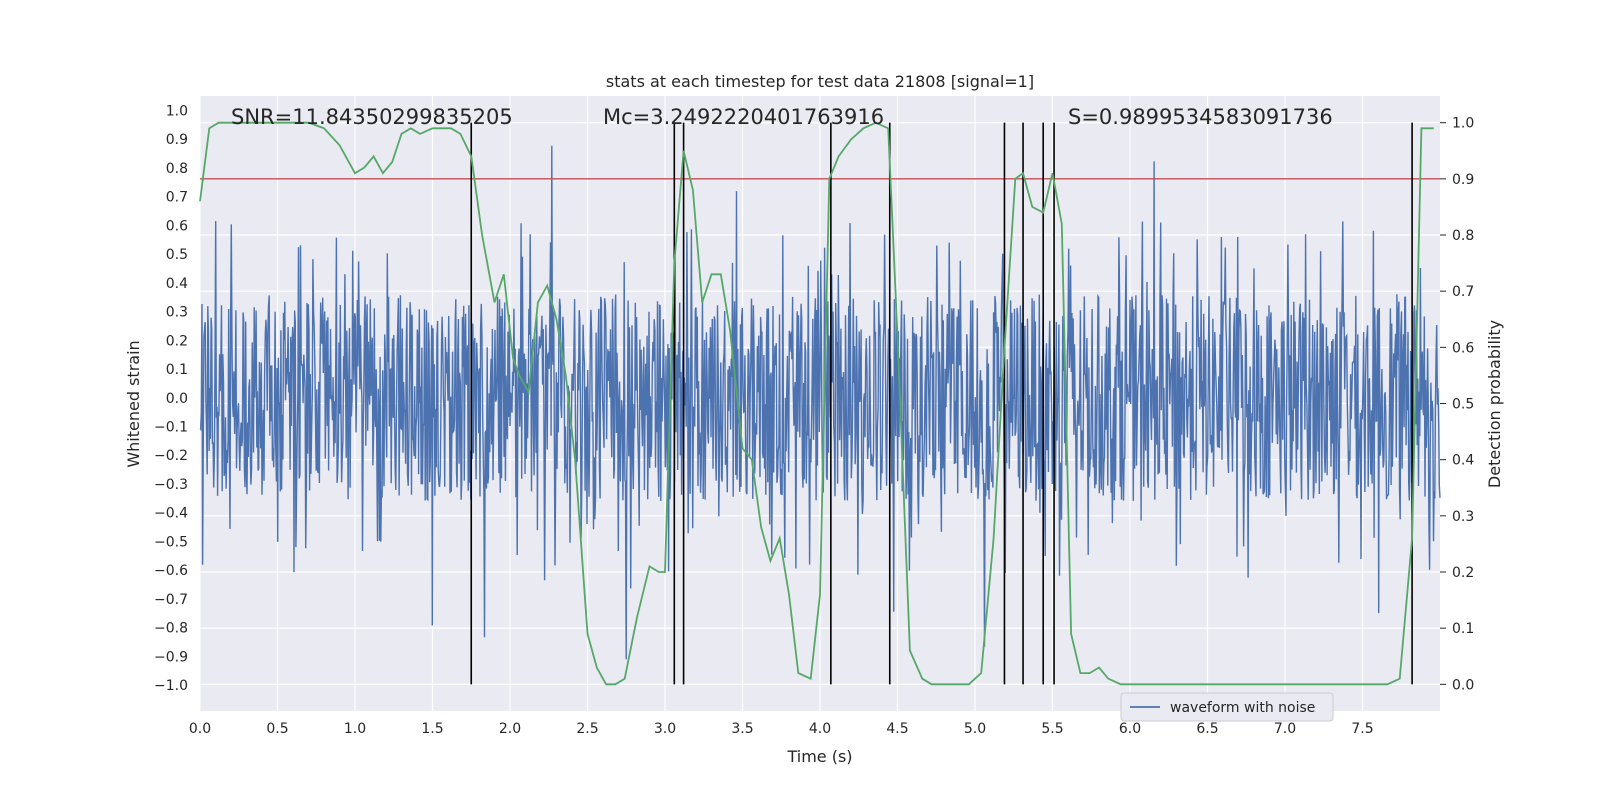  What do you see at coordinates (171, 657) in the screenshot?
I see `y-left-tick-label: −0.9` at bounding box center [171, 657].